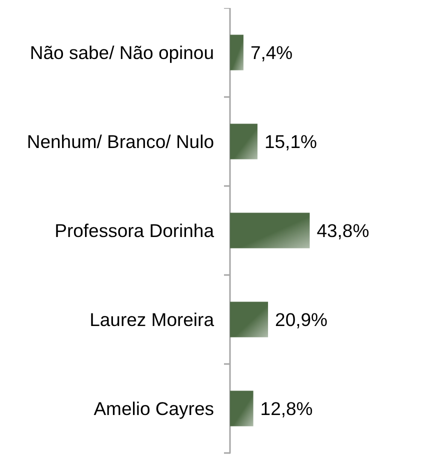 This screenshot has height=463, width=429. I want to click on data-label: 12,8%, so click(286, 408).